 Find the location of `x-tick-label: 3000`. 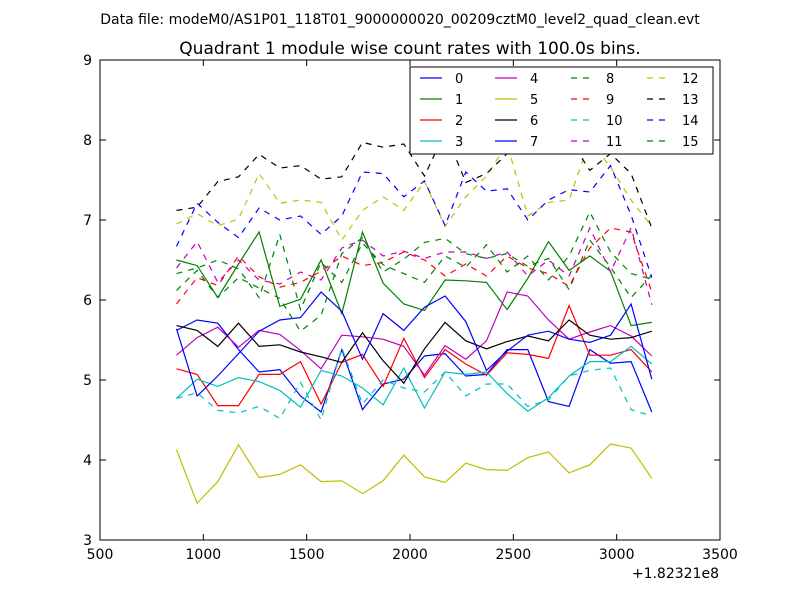

x-tick-label: 3000 is located at coordinates (617, 555).